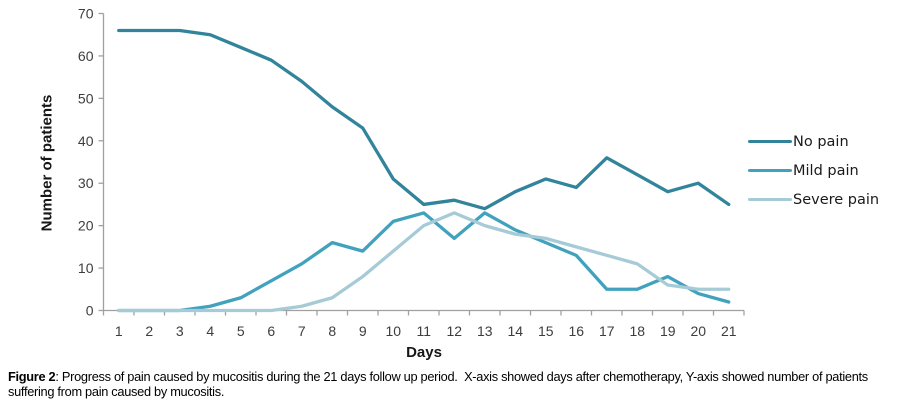  What do you see at coordinates (393, 331) in the screenshot?
I see `x-tick-label: 10` at bounding box center [393, 331].